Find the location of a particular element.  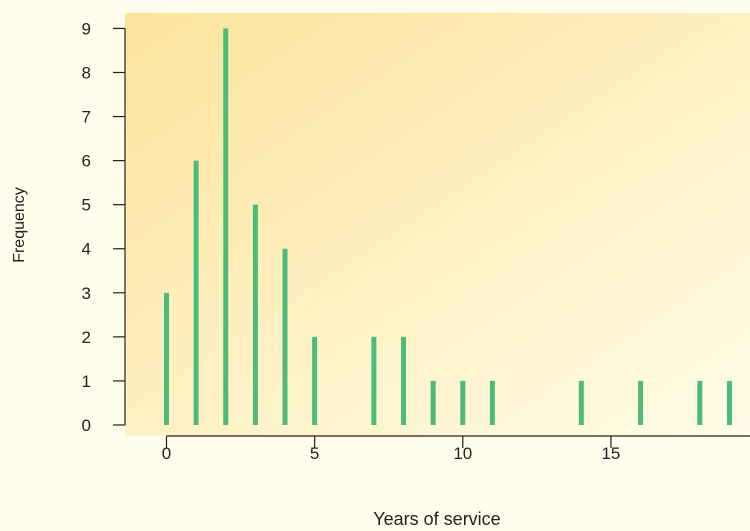

x-tick-label-0: 0 is located at coordinates (166, 453).